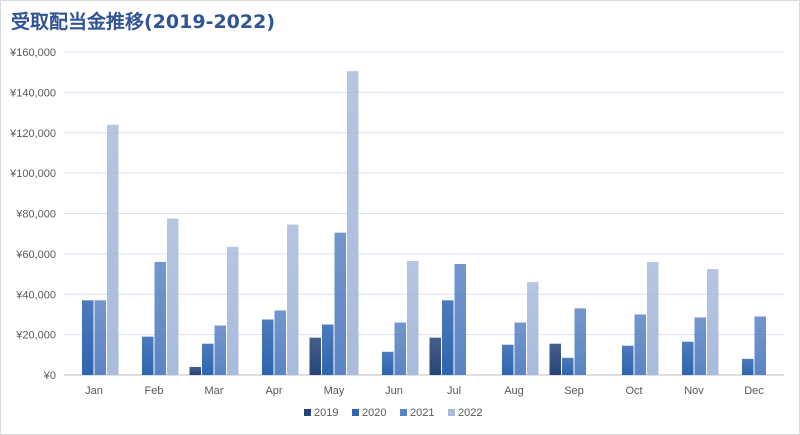 The image size is (800, 435). What do you see at coordinates (760, 345) in the screenshot?
I see `bar-2021-dec` at bounding box center [760, 345].